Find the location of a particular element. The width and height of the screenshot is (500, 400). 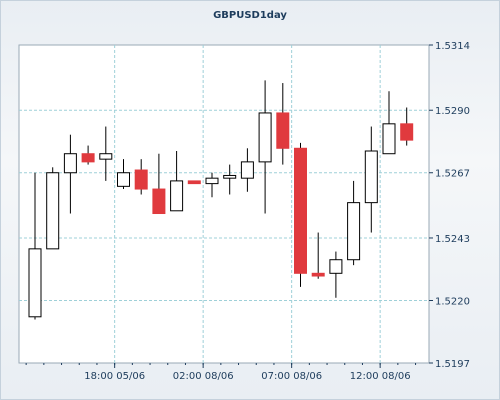

x-tick-label: 12:00 08/06 is located at coordinates (380, 376).